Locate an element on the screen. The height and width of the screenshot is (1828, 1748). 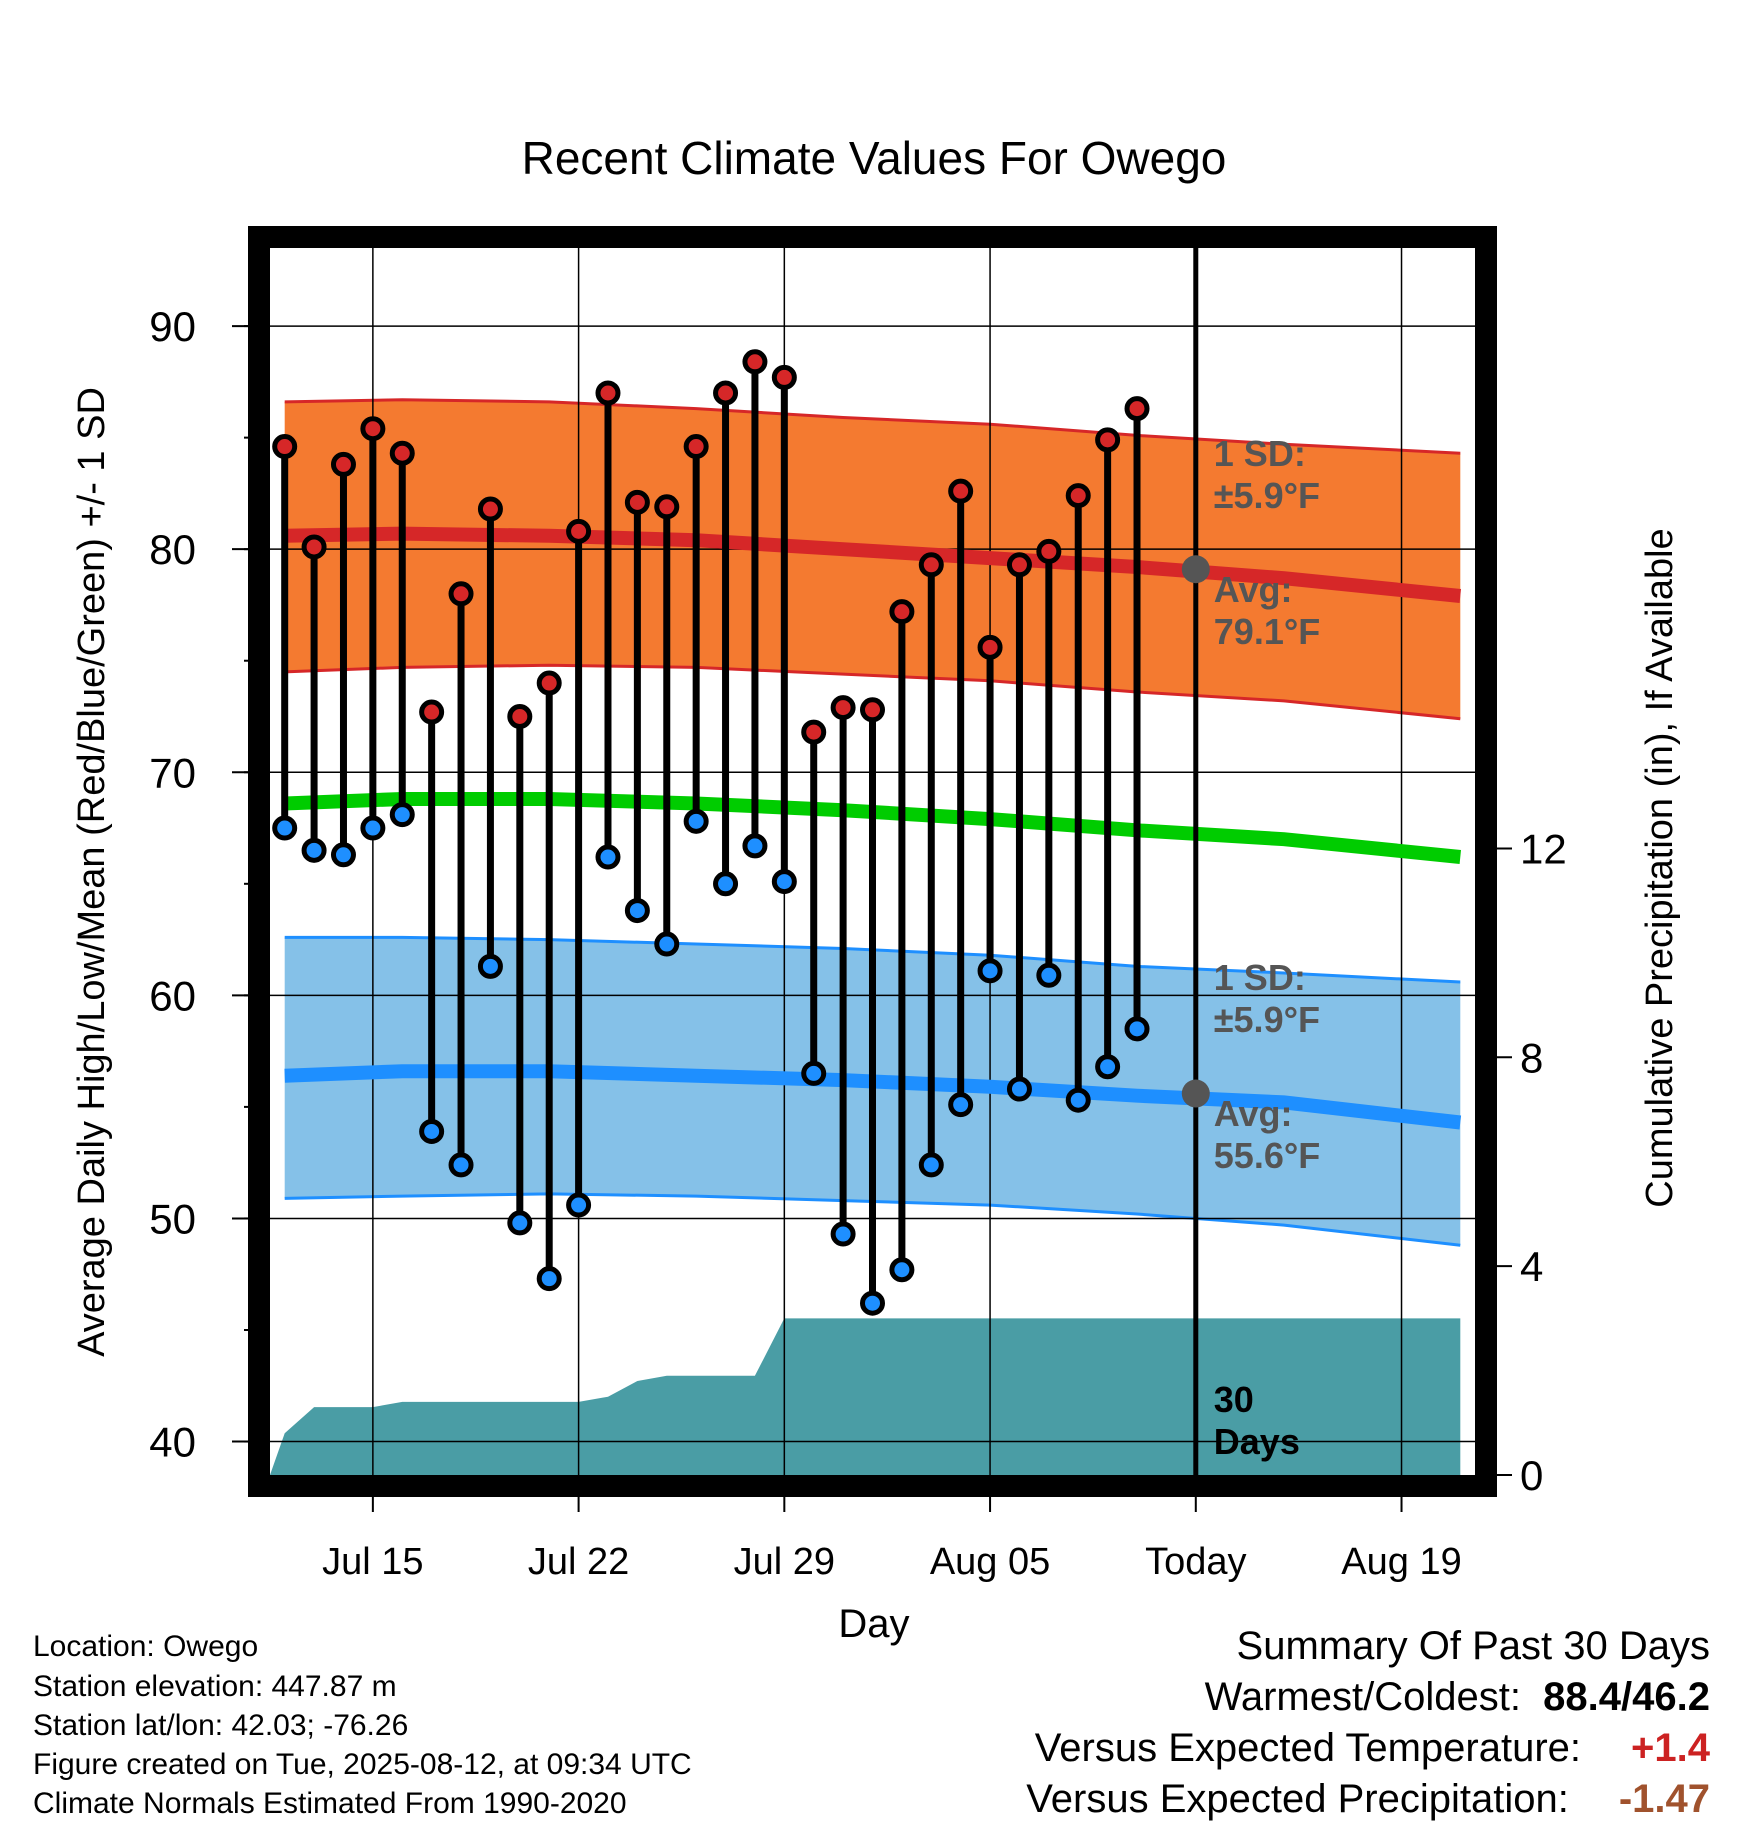
climate-normals: Climate Normals Estimated From 1990-2020 is located at coordinates (330, 1803).